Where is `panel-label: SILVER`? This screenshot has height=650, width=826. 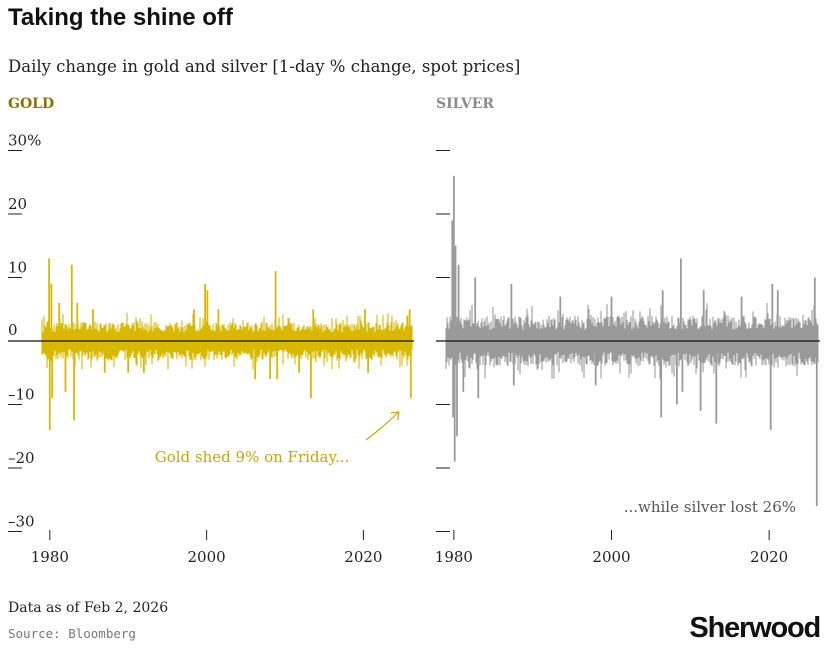
panel-label: SILVER is located at coordinates (465, 104).